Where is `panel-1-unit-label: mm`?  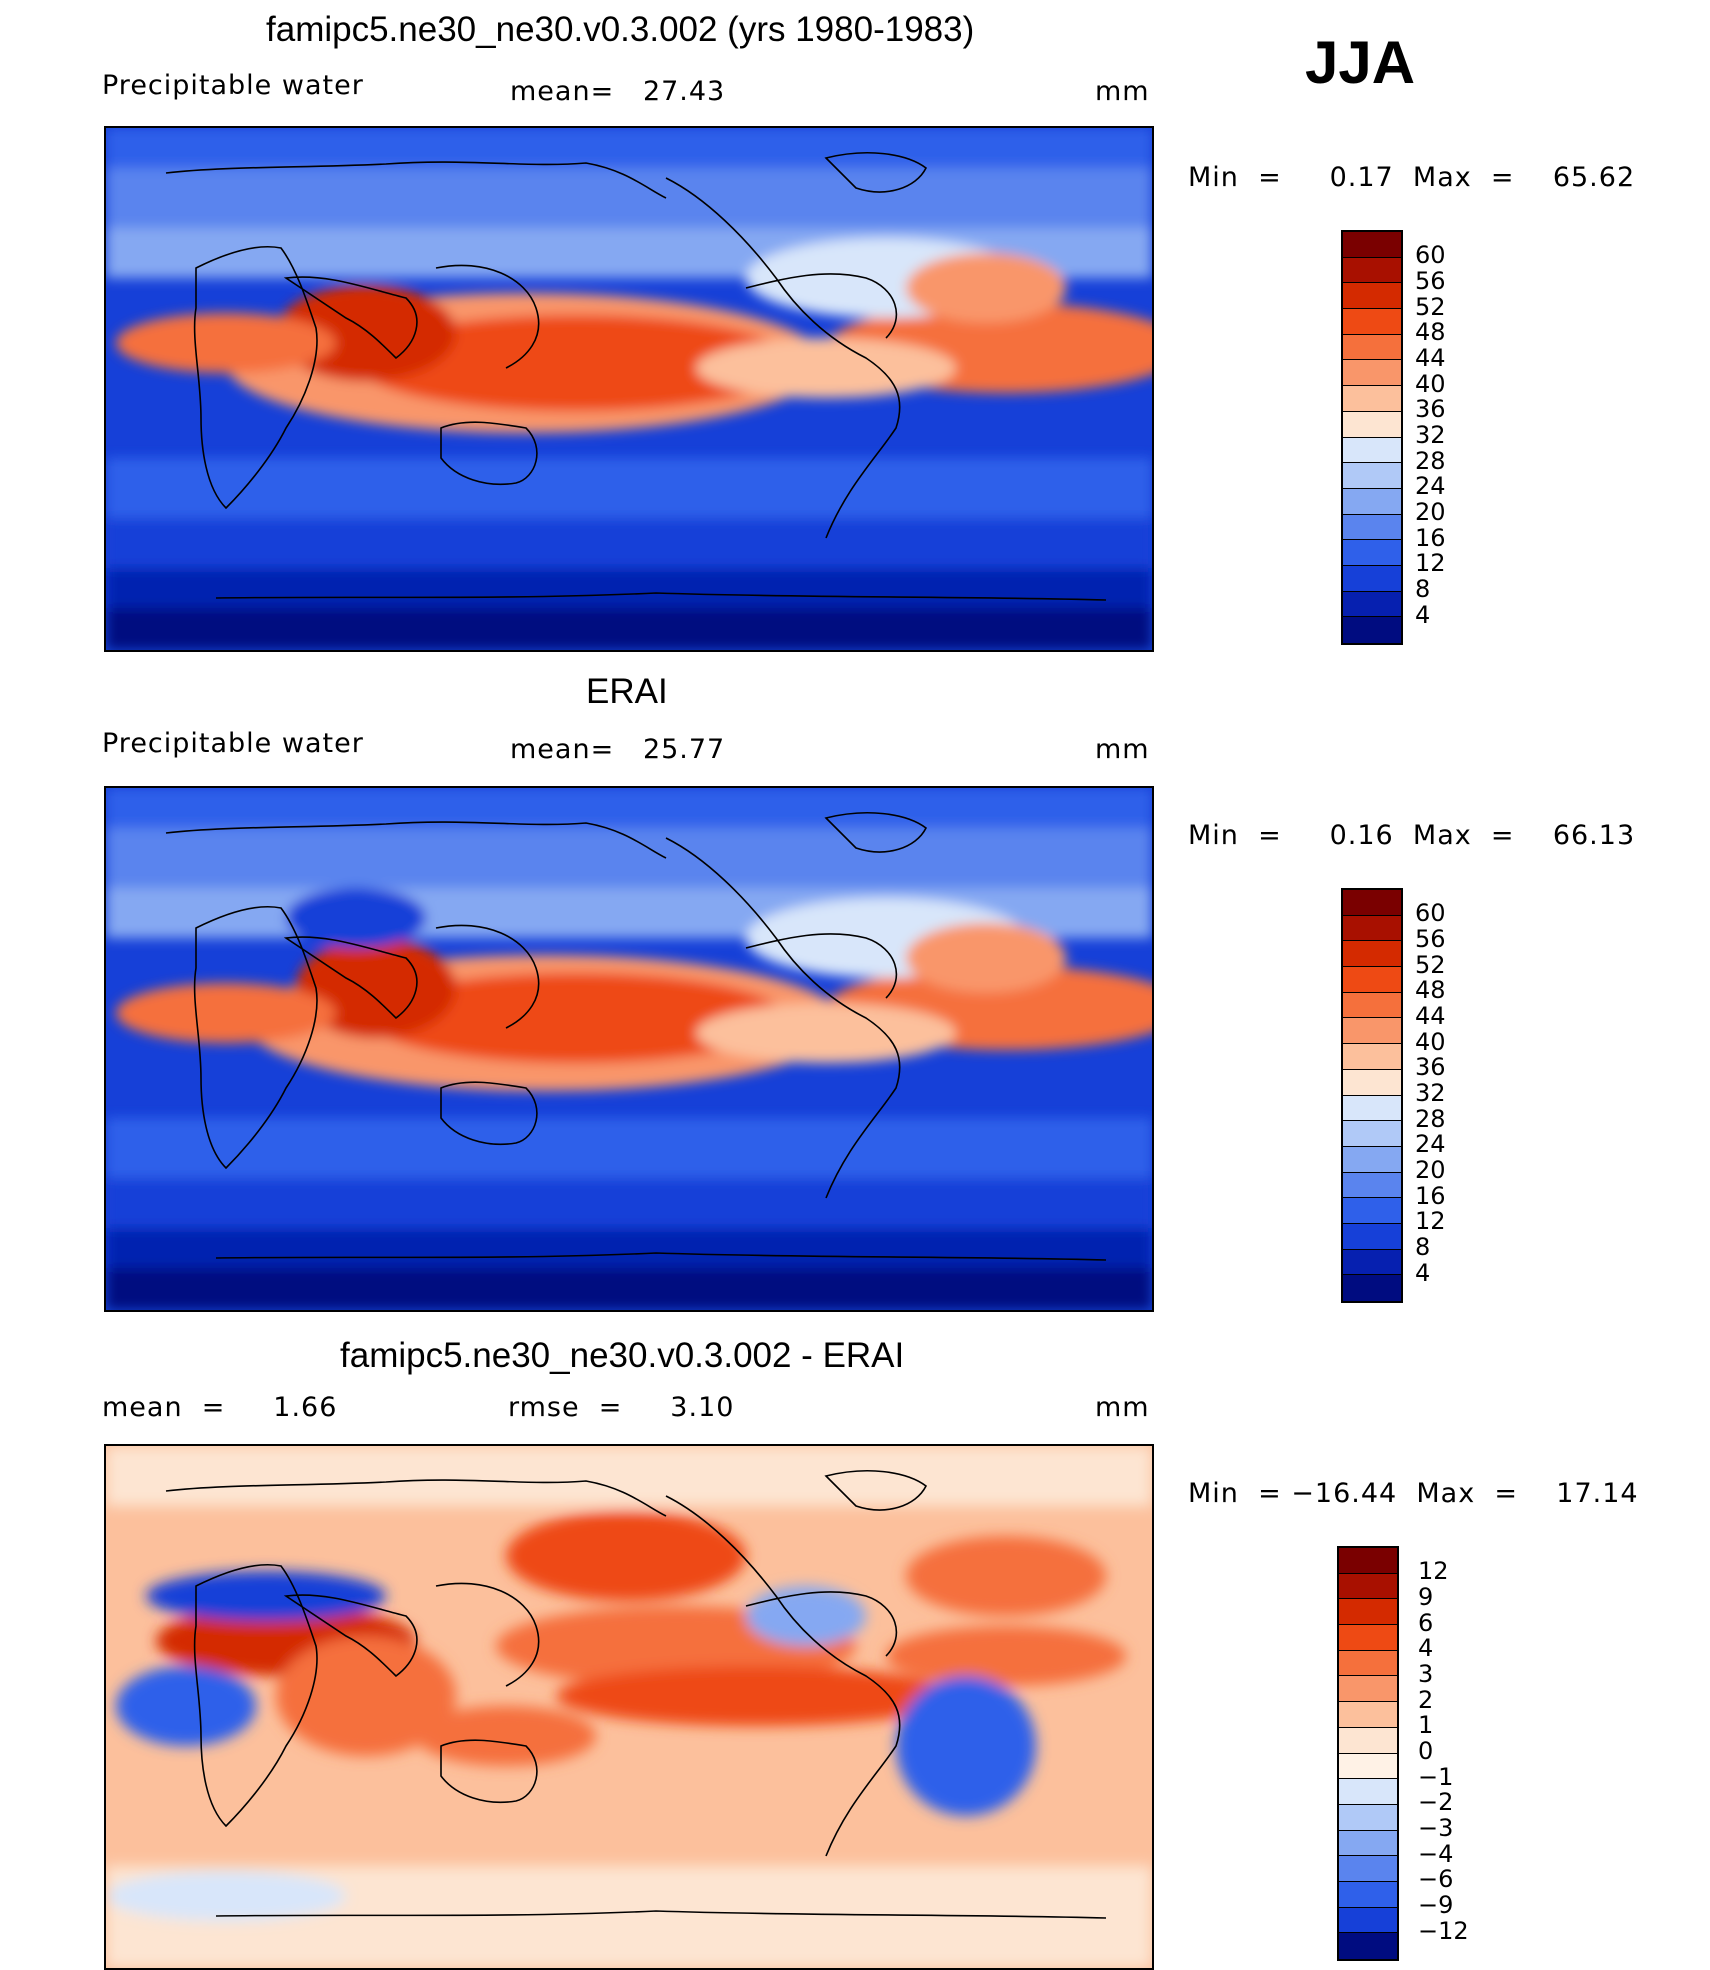 panel-1-unit-label: mm is located at coordinates (1122, 91).